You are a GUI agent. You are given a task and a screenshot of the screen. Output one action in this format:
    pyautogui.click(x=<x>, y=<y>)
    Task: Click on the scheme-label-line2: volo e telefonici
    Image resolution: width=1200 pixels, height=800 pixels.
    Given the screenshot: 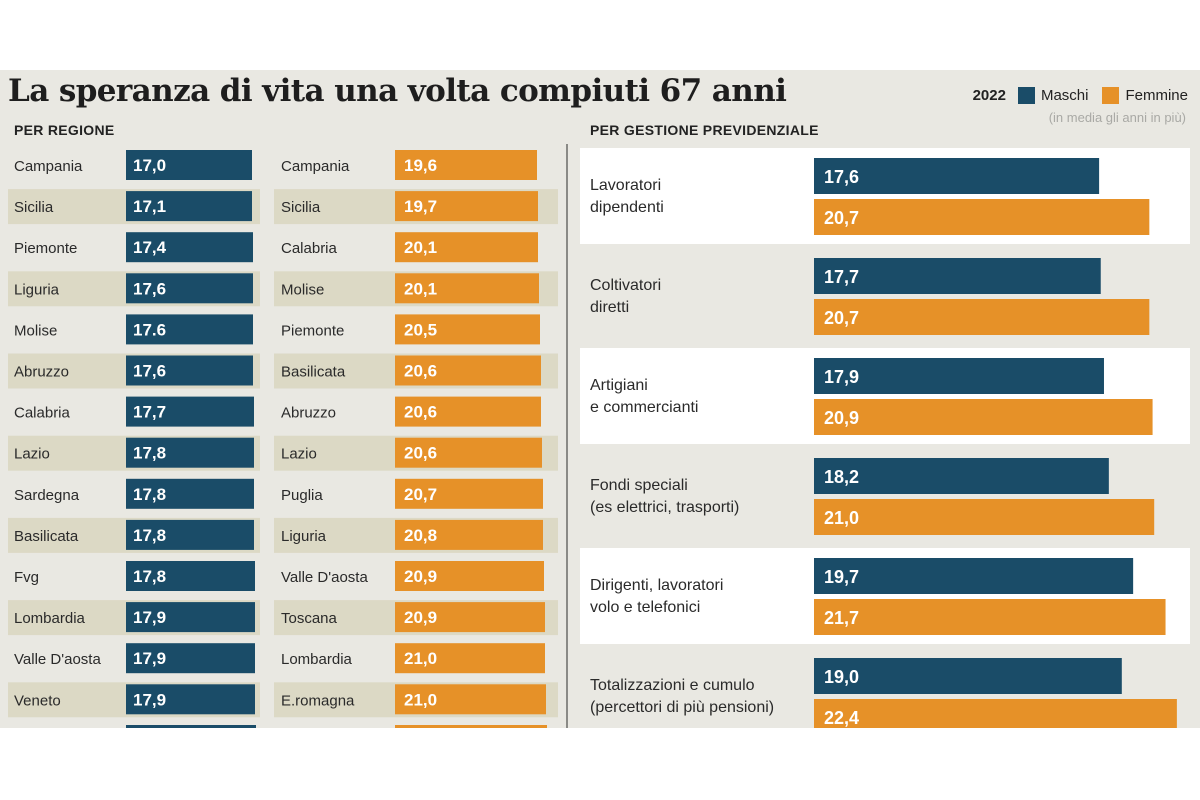 What is the action you would take?
    pyautogui.click(x=645, y=607)
    